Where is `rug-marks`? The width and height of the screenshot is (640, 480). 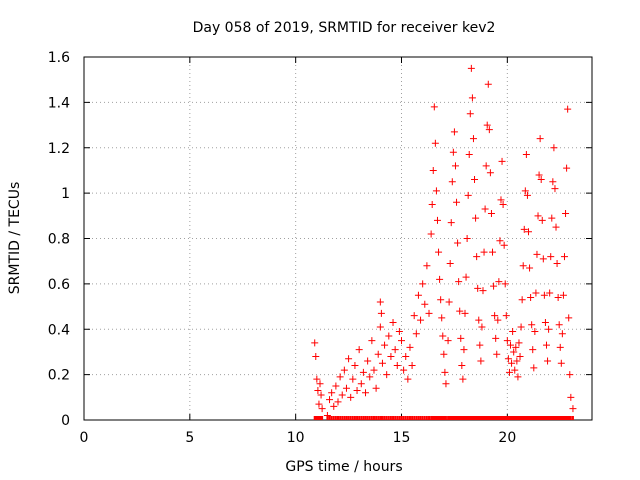
rug-marks is located at coordinates (443, 418).